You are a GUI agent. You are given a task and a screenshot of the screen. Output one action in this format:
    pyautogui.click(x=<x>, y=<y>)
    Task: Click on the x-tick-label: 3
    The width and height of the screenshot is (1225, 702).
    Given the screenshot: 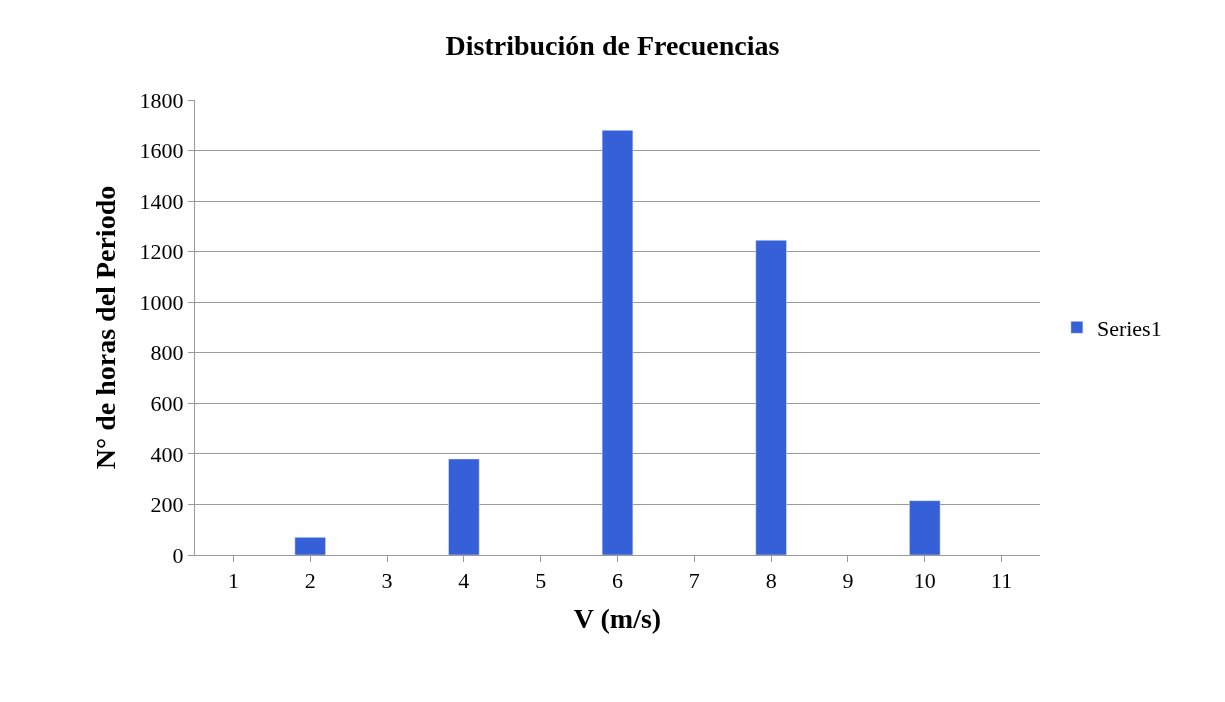 What is the action you would take?
    pyautogui.click(x=387, y=581)
    